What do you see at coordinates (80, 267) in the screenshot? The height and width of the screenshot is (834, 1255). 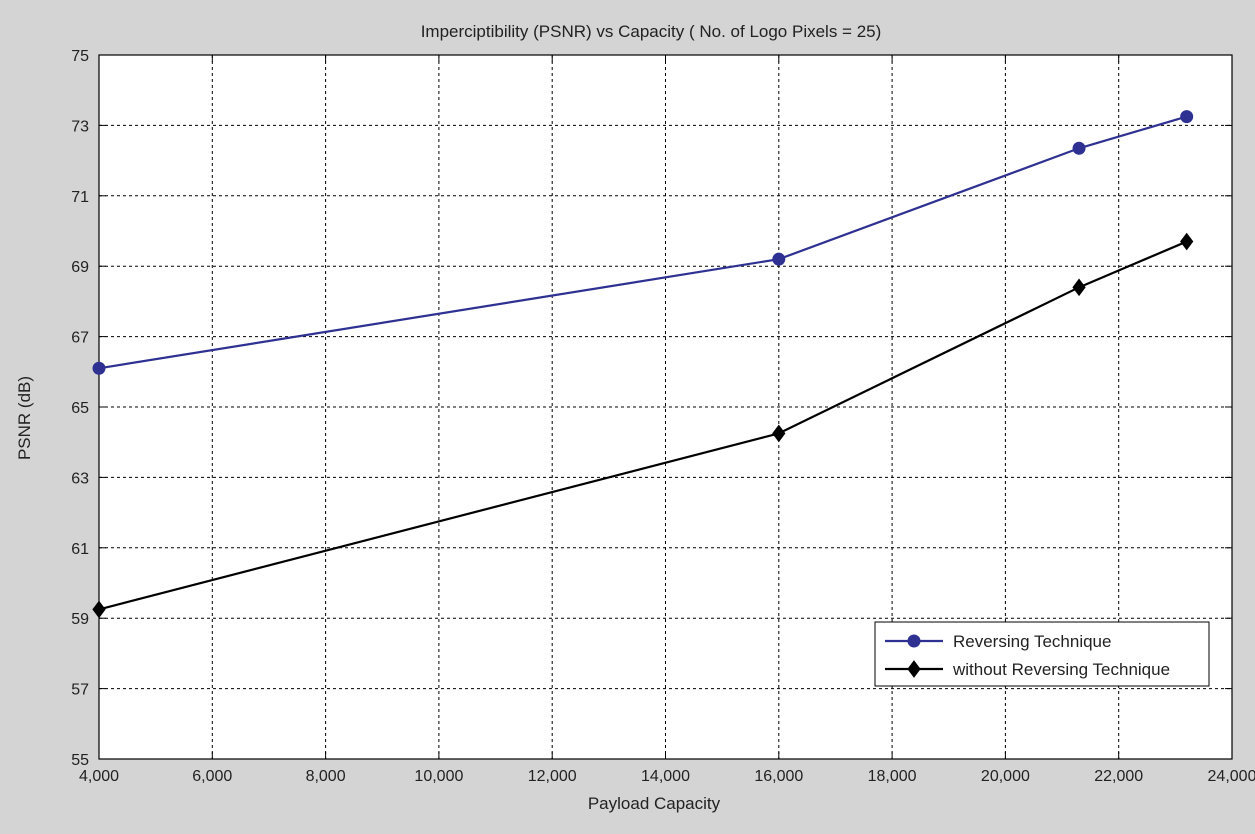 I see `y-tick-label: 69` at bounding box center [80, 267].